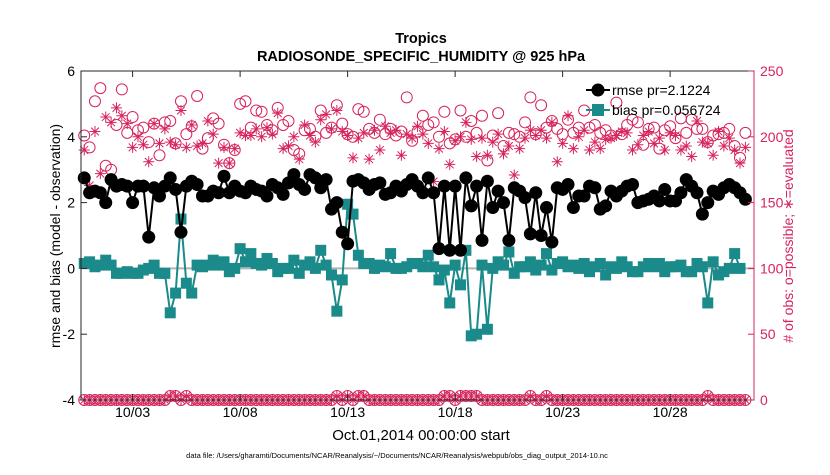 This screenshot has width=830, height=475. I want to click on y-right-tick-label: 50, so click(768, 334).